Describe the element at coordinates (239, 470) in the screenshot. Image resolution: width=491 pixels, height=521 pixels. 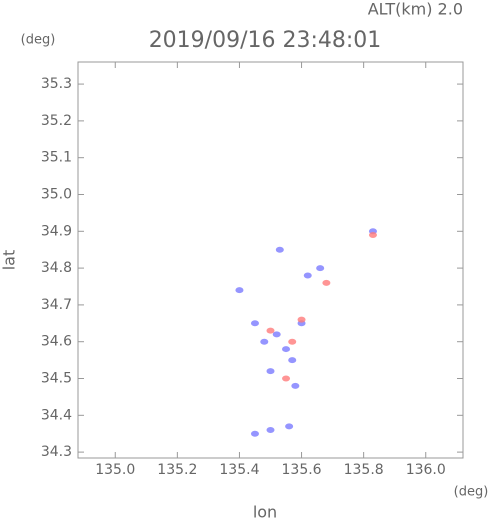
I see `x-tick-label: 135.4` at that location.